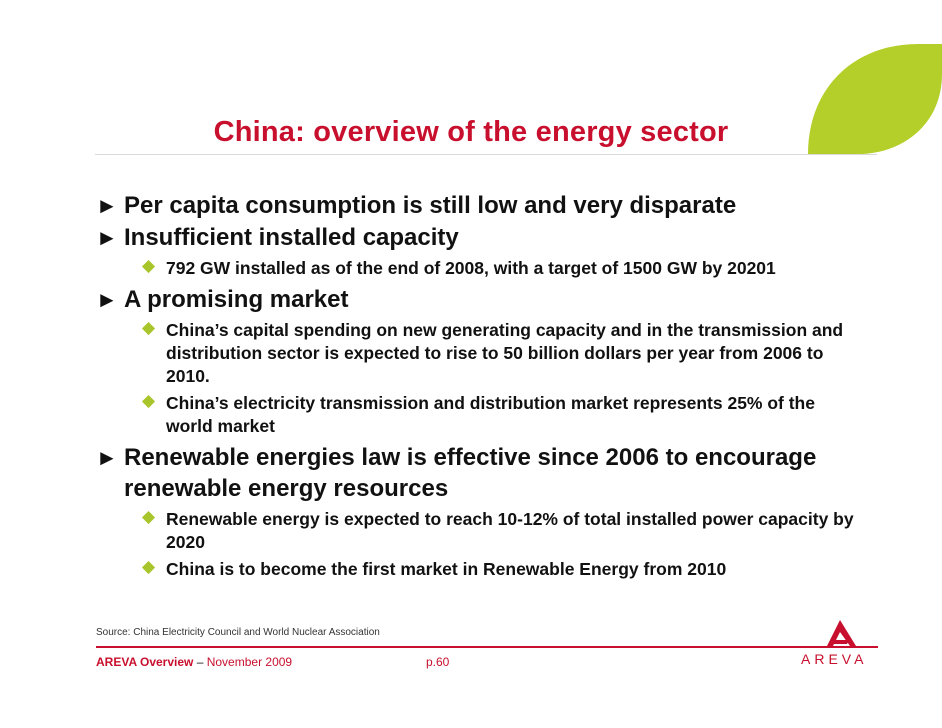 The image size is (942, 728). I want to click on main-bullet: ► A promising market, so click(476, 299).